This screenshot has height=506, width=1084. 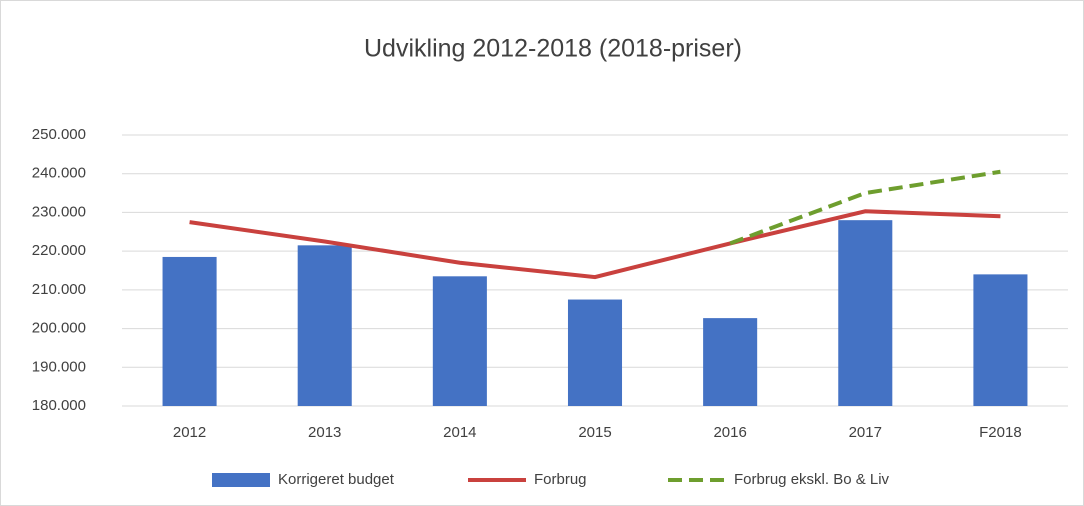 What do you see at coordinates (324, 432) in the screenshot?
I see `x-tick-label: 2013` at bounding box center [324, 432].